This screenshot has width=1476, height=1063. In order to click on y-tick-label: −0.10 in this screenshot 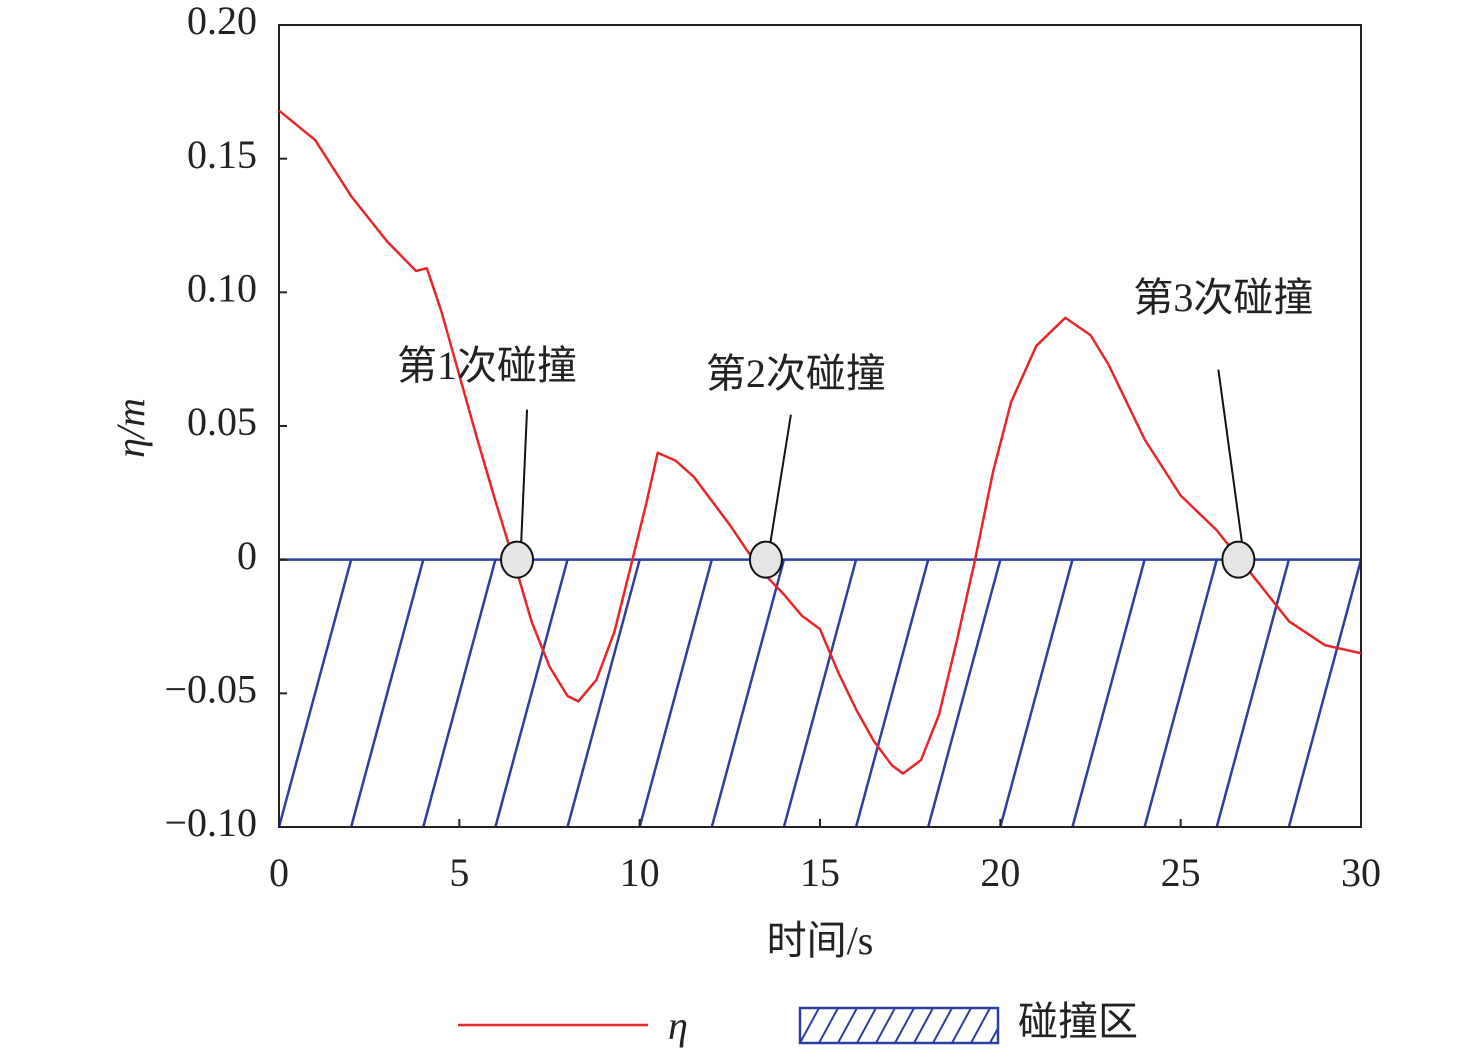, I will do `click(210, 822)`.